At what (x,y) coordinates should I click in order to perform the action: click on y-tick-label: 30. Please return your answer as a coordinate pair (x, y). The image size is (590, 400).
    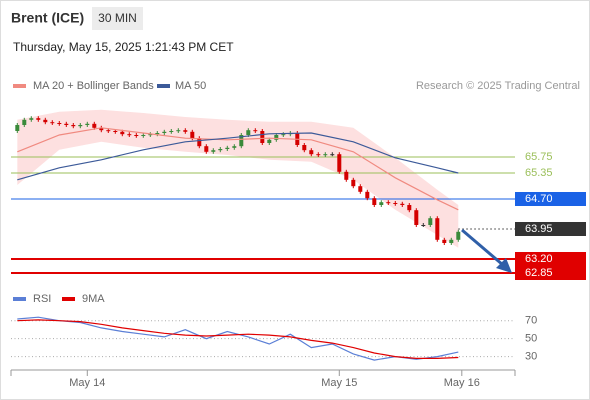
    Looking at the image, I should click on (531, 356).